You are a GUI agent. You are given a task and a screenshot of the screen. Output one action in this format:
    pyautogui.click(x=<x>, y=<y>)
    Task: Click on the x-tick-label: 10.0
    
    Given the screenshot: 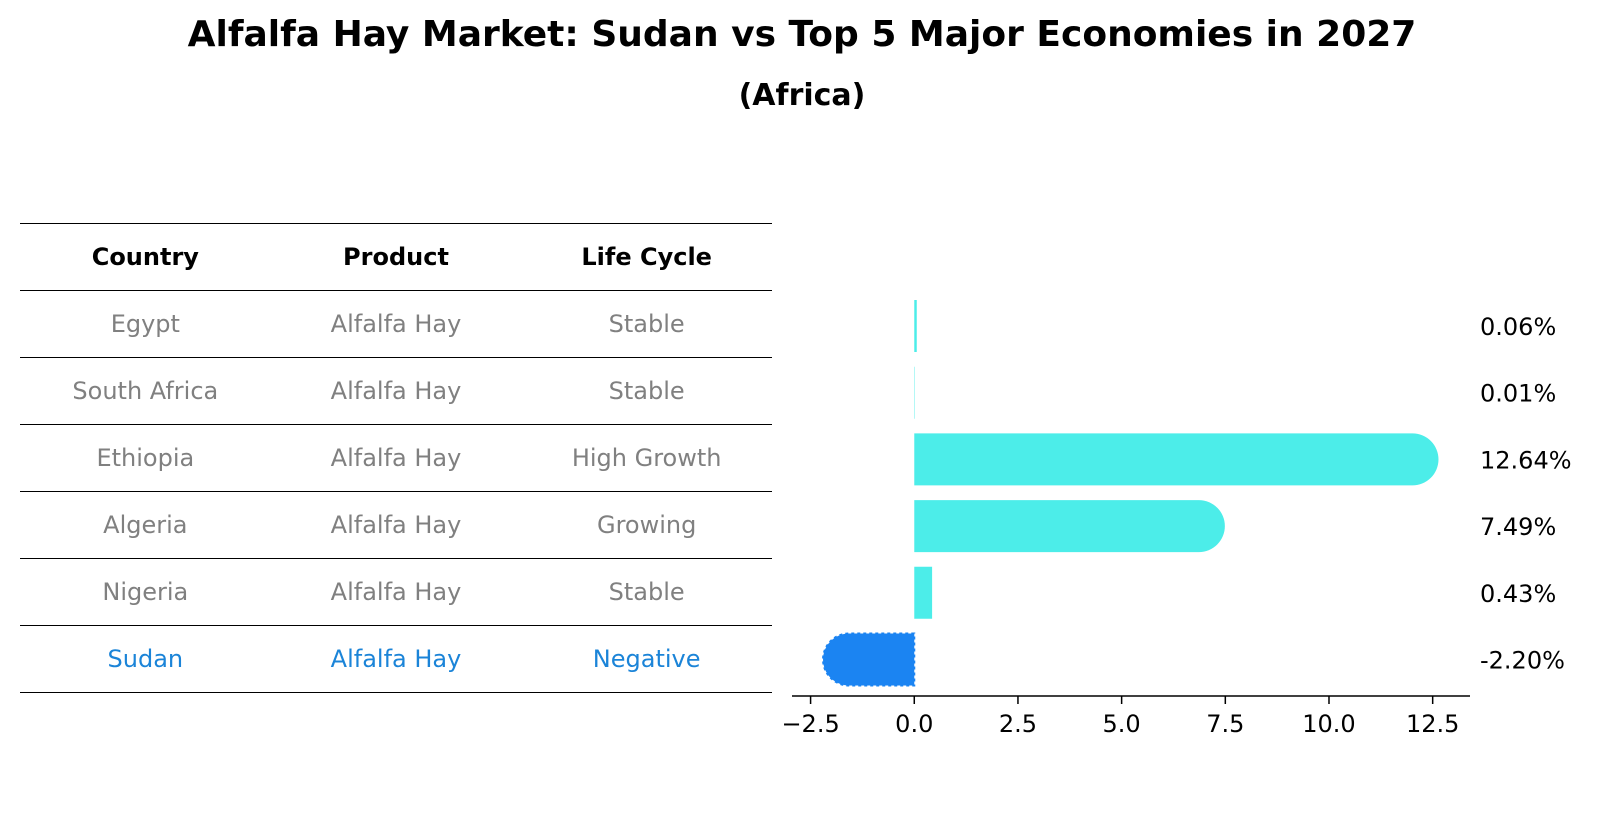 What is the action you would take?
    pyautogui.click(x=1328, y=724)
    